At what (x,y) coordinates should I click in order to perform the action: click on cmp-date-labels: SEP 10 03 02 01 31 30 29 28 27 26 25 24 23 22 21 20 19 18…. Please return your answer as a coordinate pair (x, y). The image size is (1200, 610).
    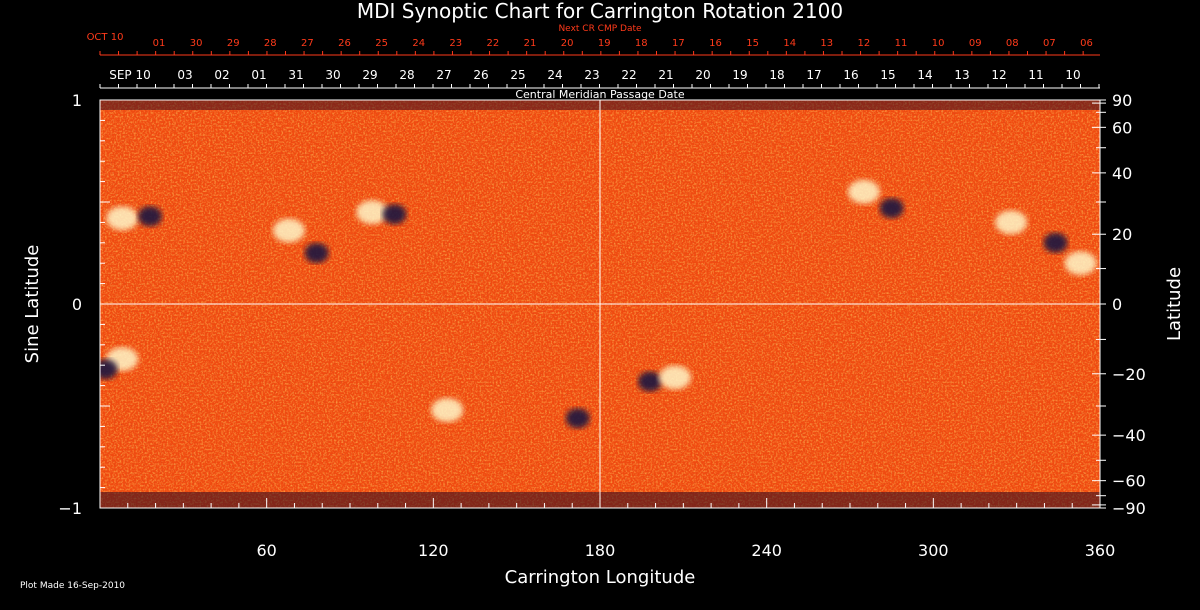
    Looking at the image, I should click on (594, 75).